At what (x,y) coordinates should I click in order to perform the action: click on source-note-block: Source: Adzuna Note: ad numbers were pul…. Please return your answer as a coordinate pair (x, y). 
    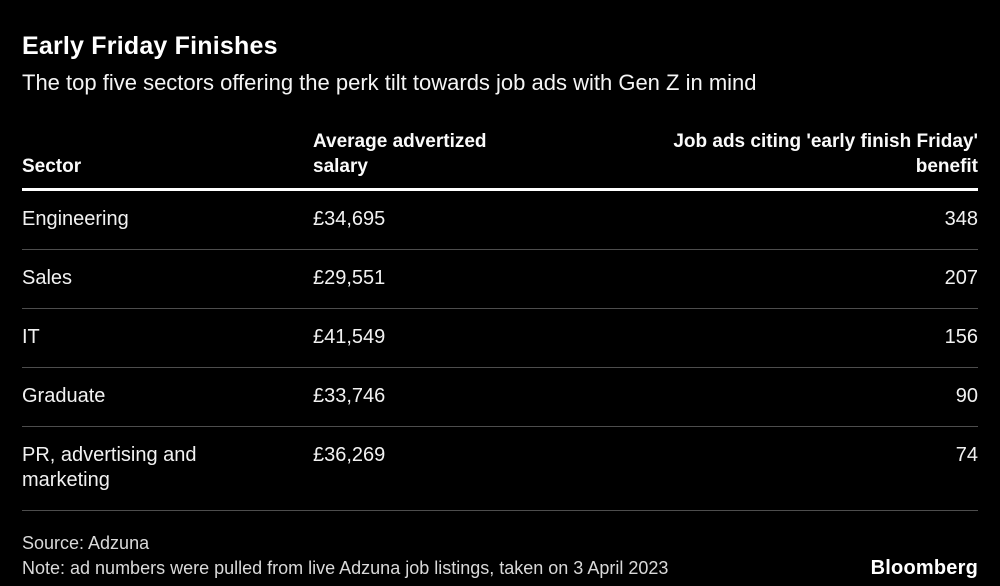
    Looking at the image, I should click on (345, 556).